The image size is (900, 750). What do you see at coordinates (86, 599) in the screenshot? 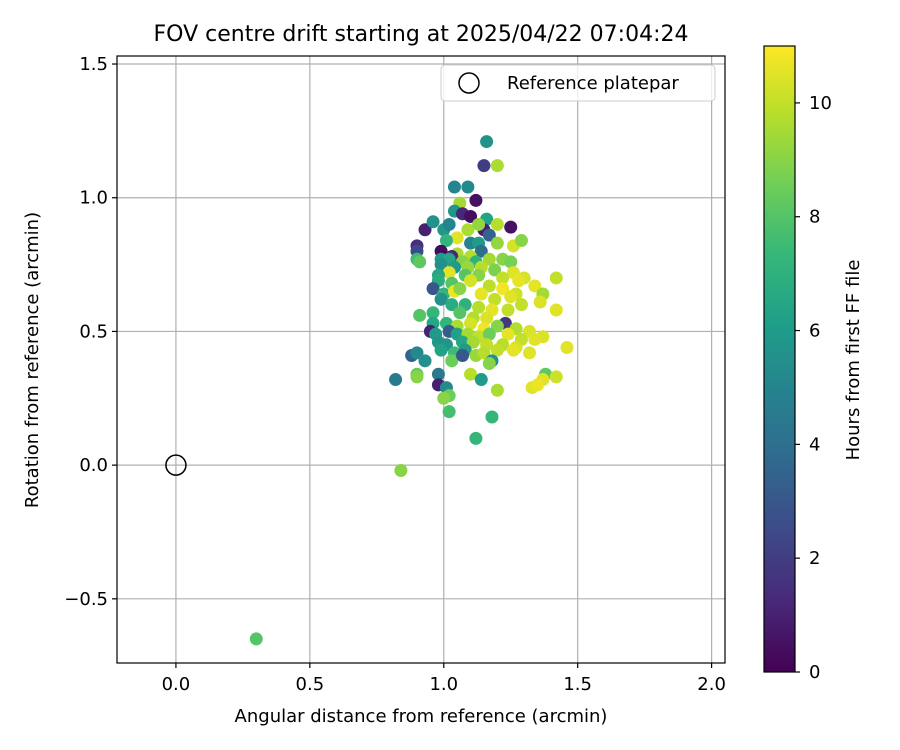
I see `y-tick-label: −0.5` at bounding box center [86, 599].